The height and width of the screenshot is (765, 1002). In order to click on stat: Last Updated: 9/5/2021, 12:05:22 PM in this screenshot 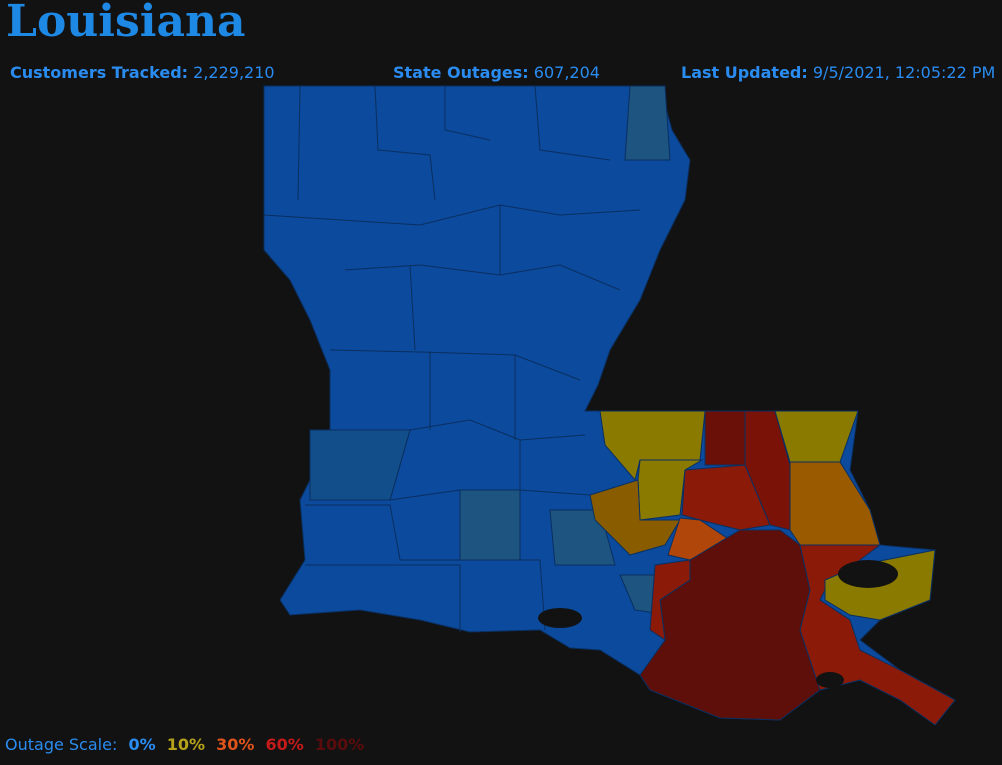, I will do `click(838, 72)`.